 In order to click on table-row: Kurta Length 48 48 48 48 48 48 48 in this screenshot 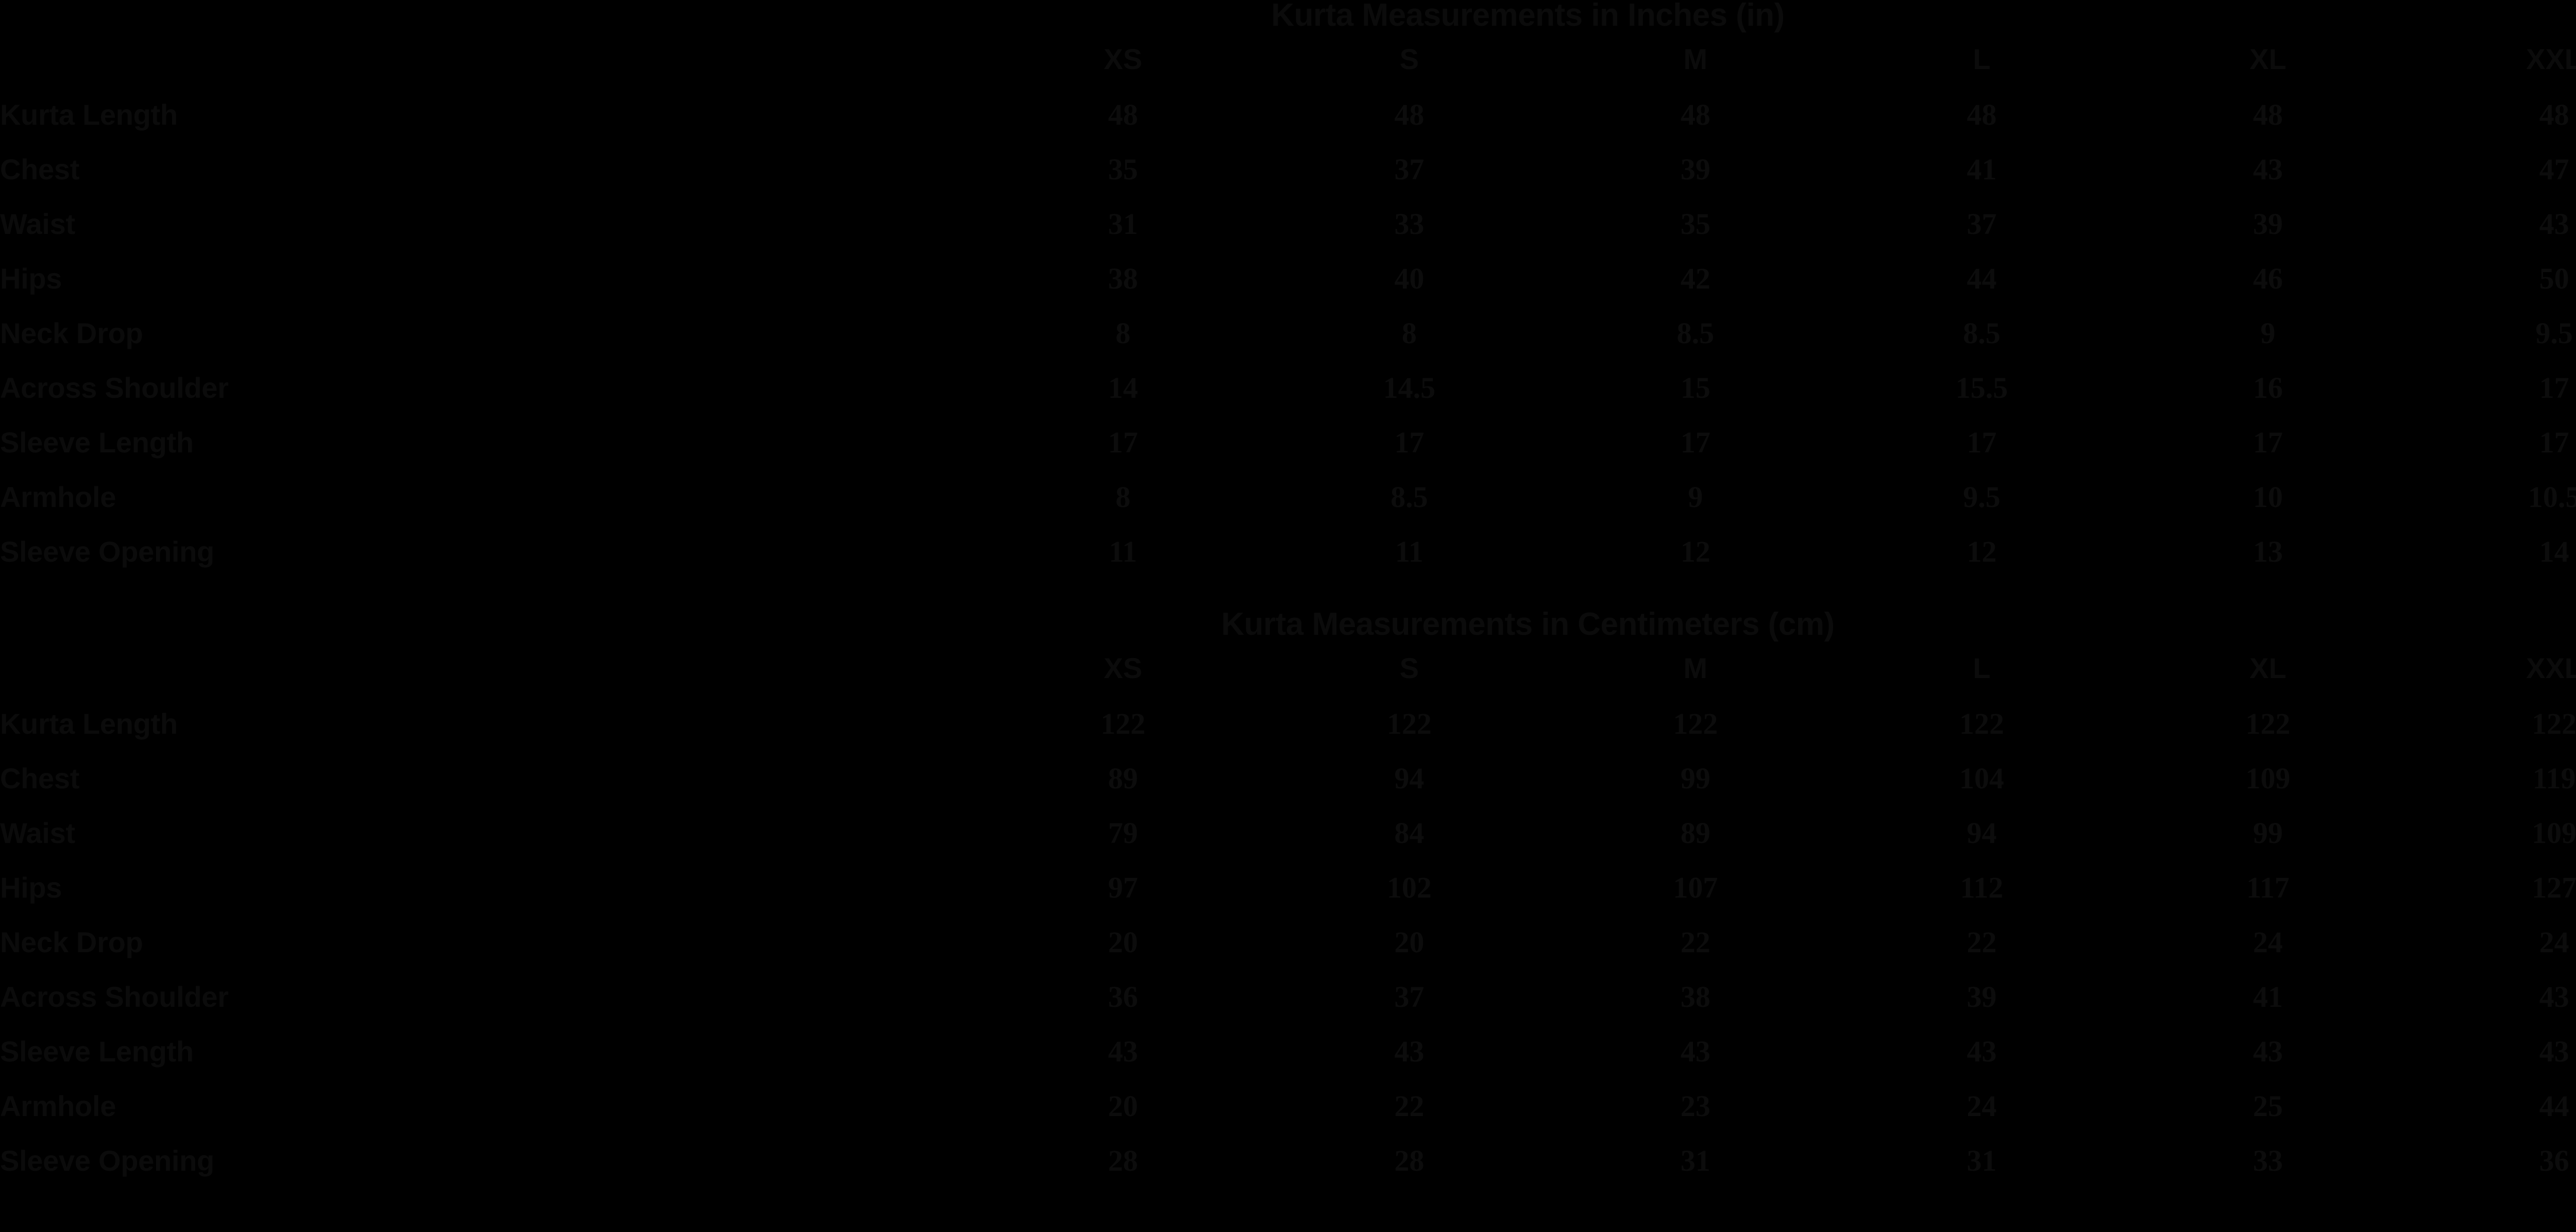, I will do `click(1288, 115)`.